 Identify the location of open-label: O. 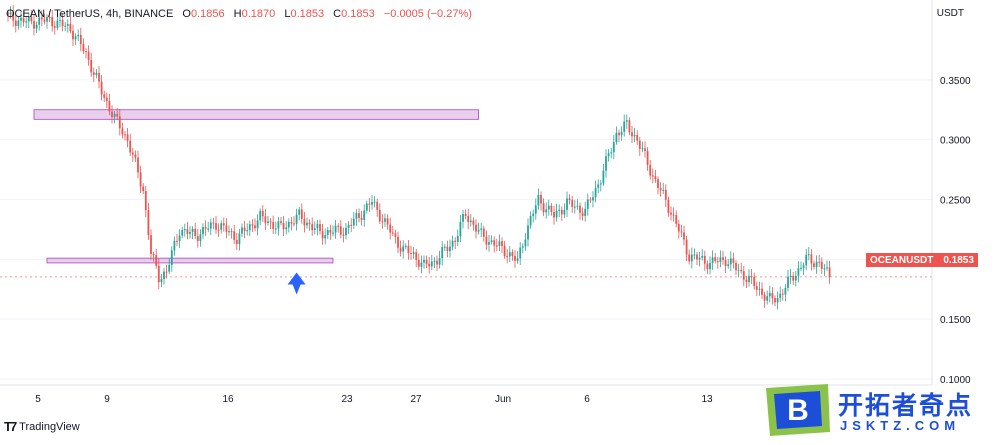
(186, 14).